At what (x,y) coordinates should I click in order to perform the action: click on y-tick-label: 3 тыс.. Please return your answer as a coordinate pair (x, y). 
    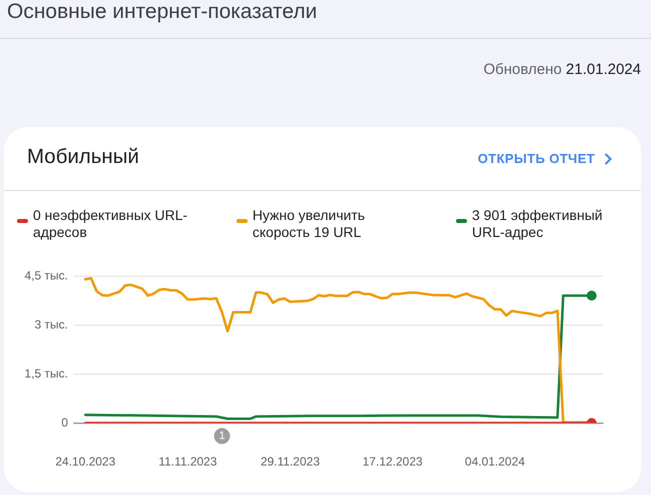
    Looking at the image, I should click on (51, 324).